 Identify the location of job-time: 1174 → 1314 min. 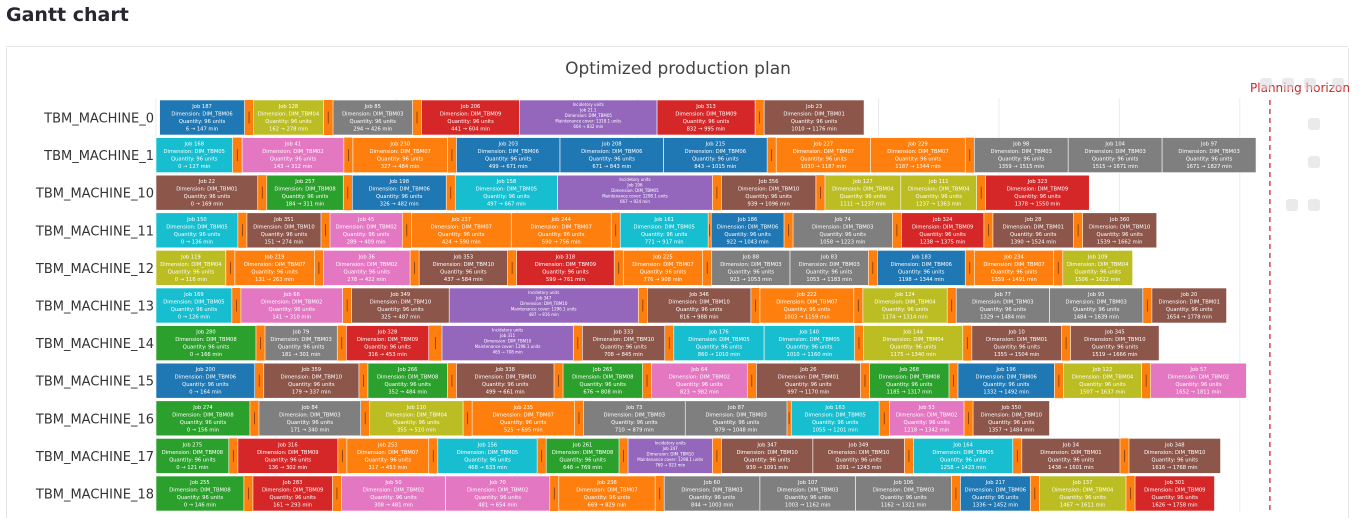
(904, 318).